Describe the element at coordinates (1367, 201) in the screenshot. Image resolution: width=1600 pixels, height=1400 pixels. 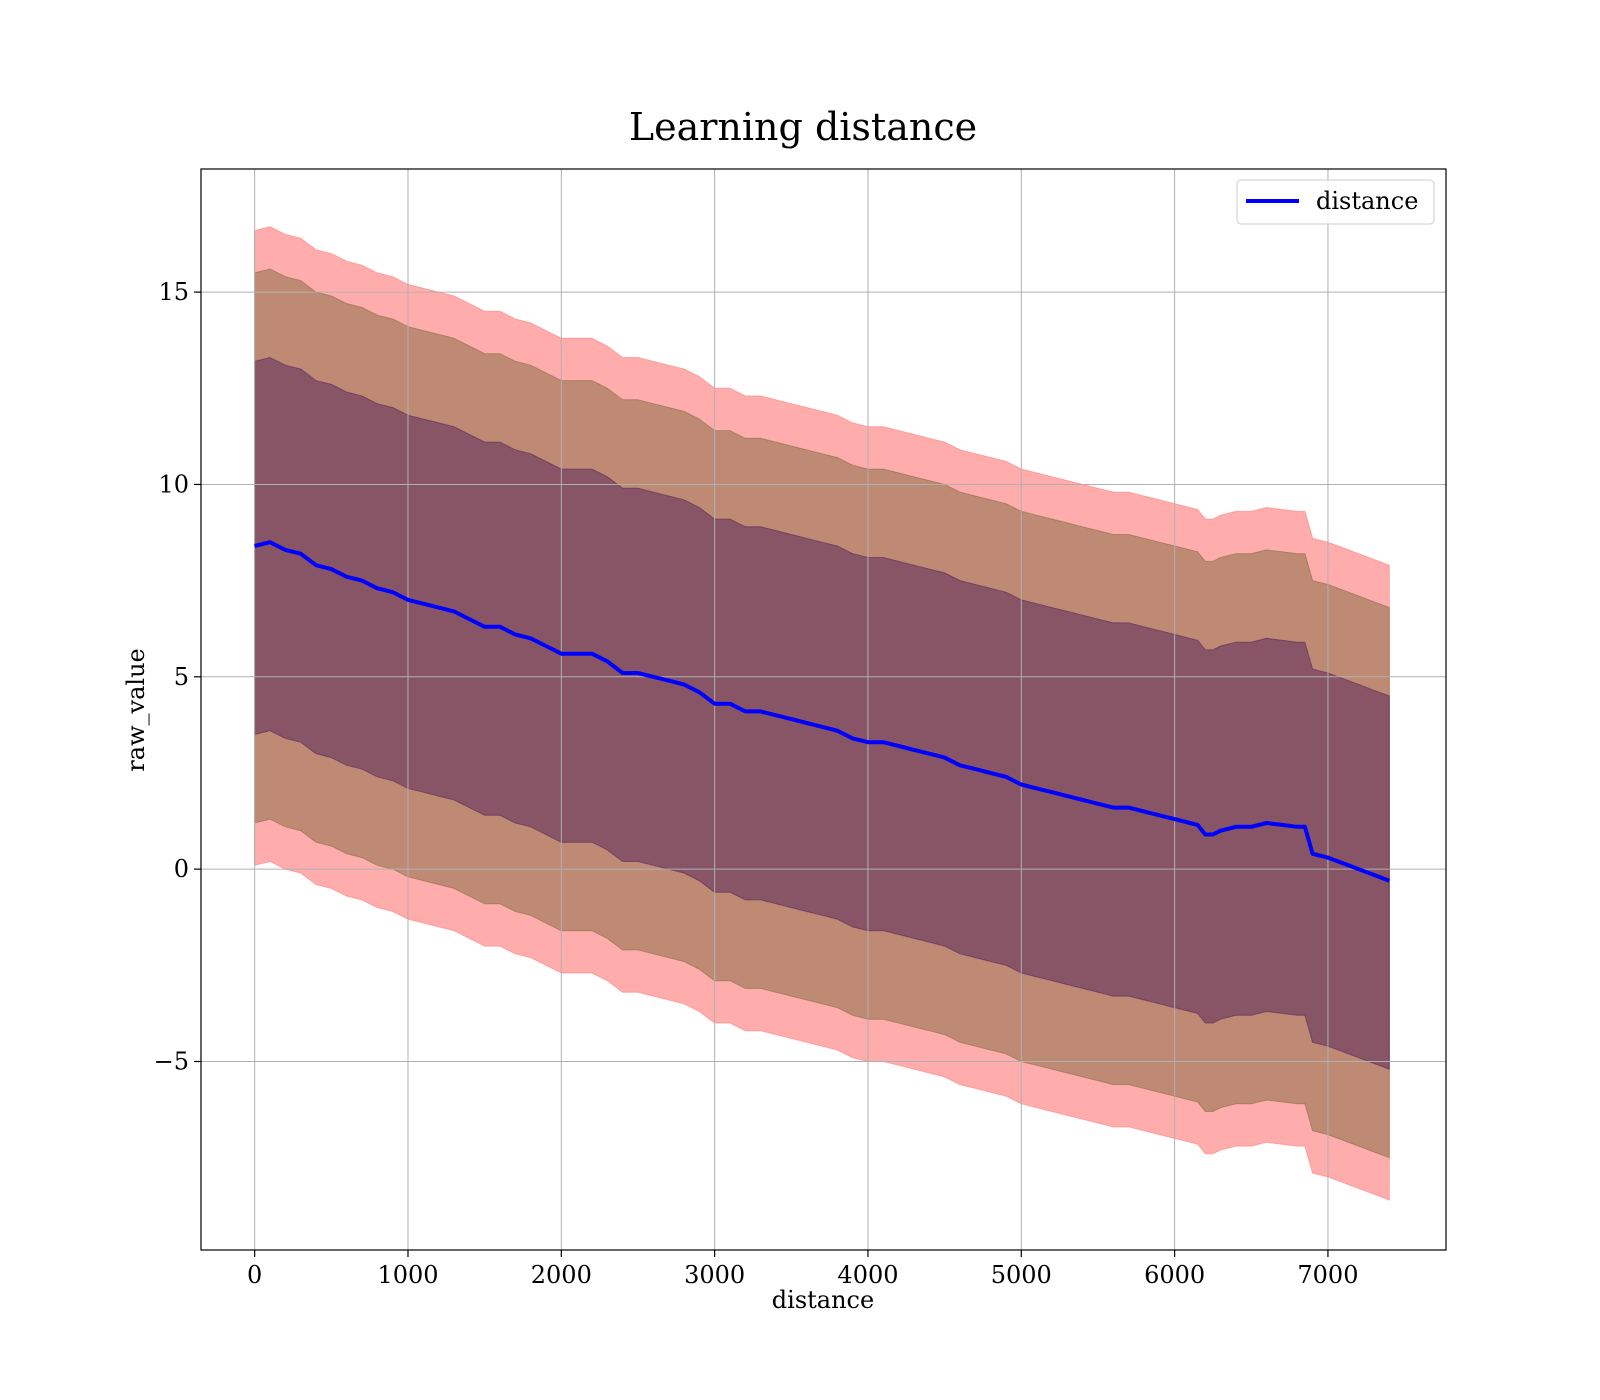
I see `legend-label-distance: distance` at that location.